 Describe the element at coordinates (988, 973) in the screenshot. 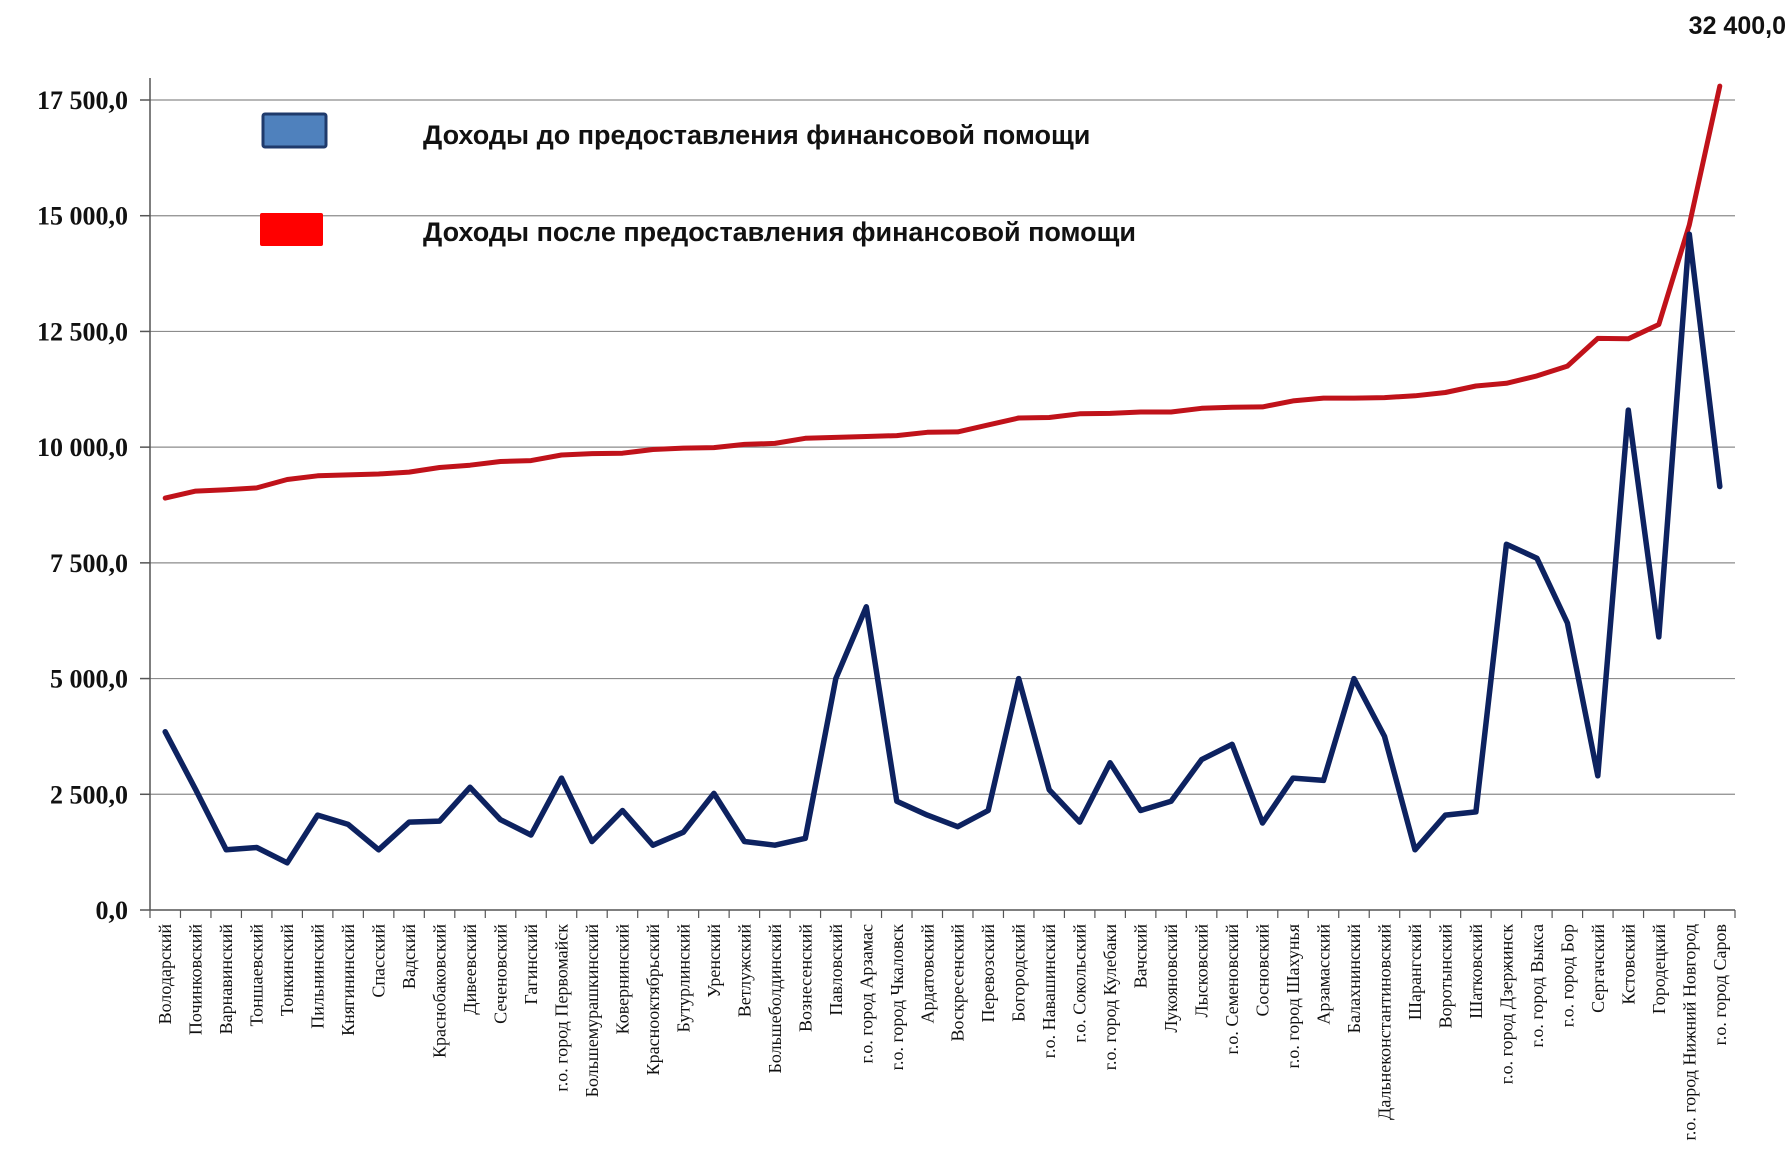

I see `x-tick-label: Перевозский` at that location.